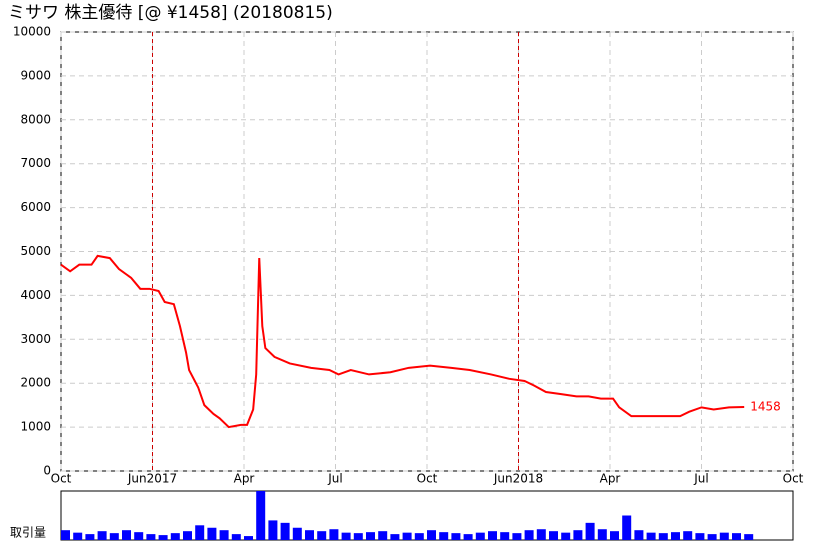 Image resolution: width=829 pixels, height=551 pixels. I want to click on y-tick-label: 5000, so click(35, 251).